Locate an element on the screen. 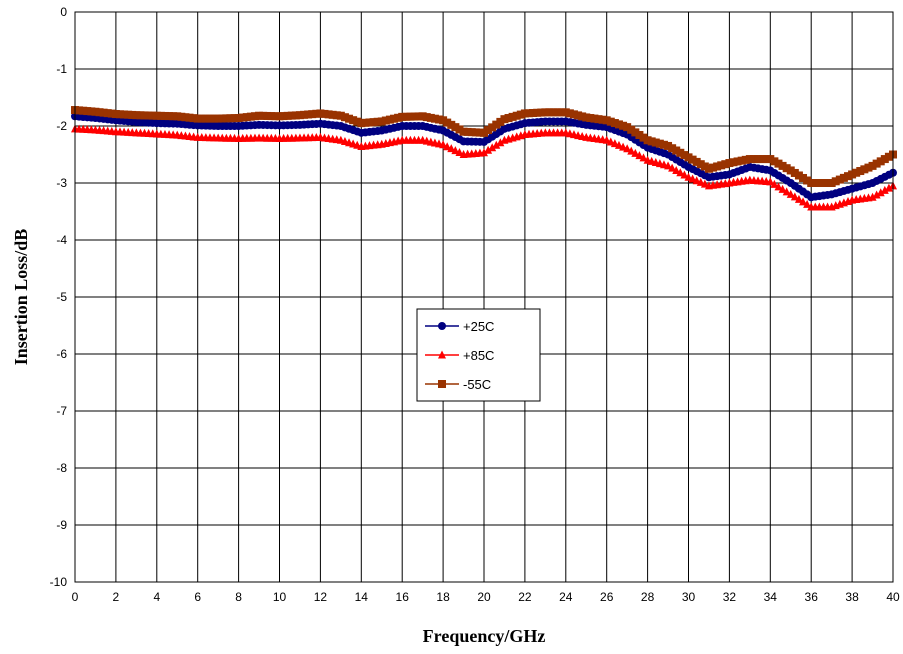  x-axis-title: Frequency/GHz is located at coordinates (484, 636).